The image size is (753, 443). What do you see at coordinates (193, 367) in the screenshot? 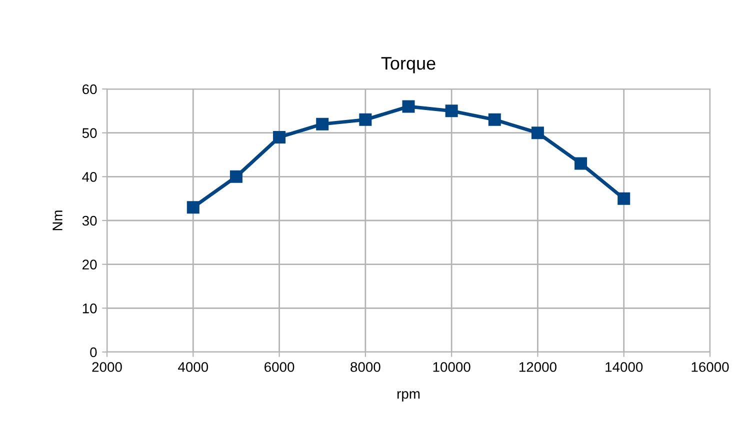
I see `x-tick-label: 4000` at bounding box center [193, 367].